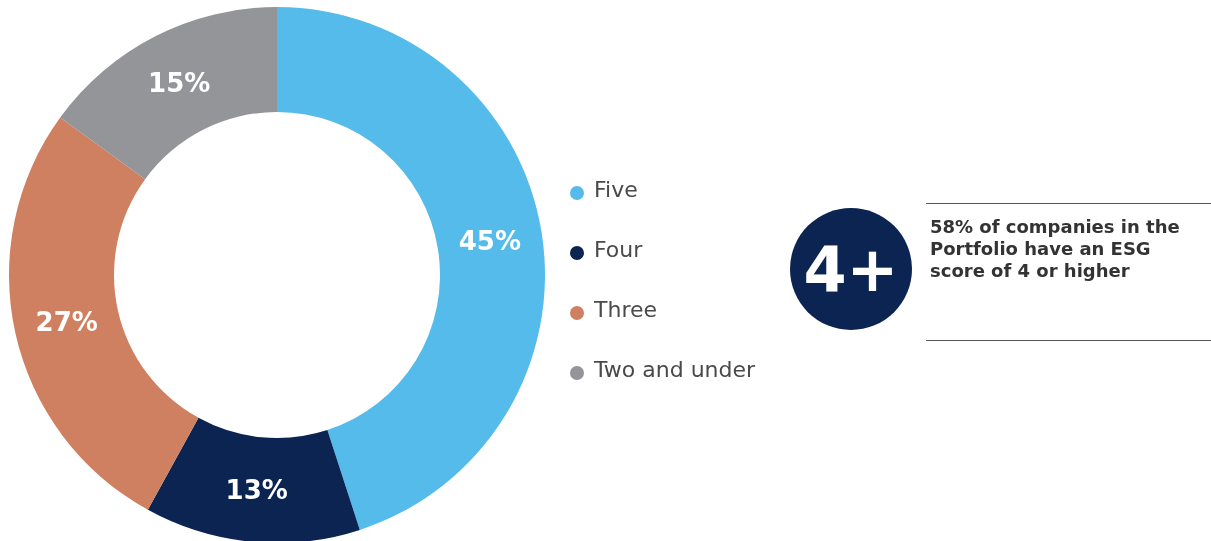 The image size is (1211, 541). Describe the element at coordinates (618, 249) in the screenshot. I see `legend-label: Four` at that location.